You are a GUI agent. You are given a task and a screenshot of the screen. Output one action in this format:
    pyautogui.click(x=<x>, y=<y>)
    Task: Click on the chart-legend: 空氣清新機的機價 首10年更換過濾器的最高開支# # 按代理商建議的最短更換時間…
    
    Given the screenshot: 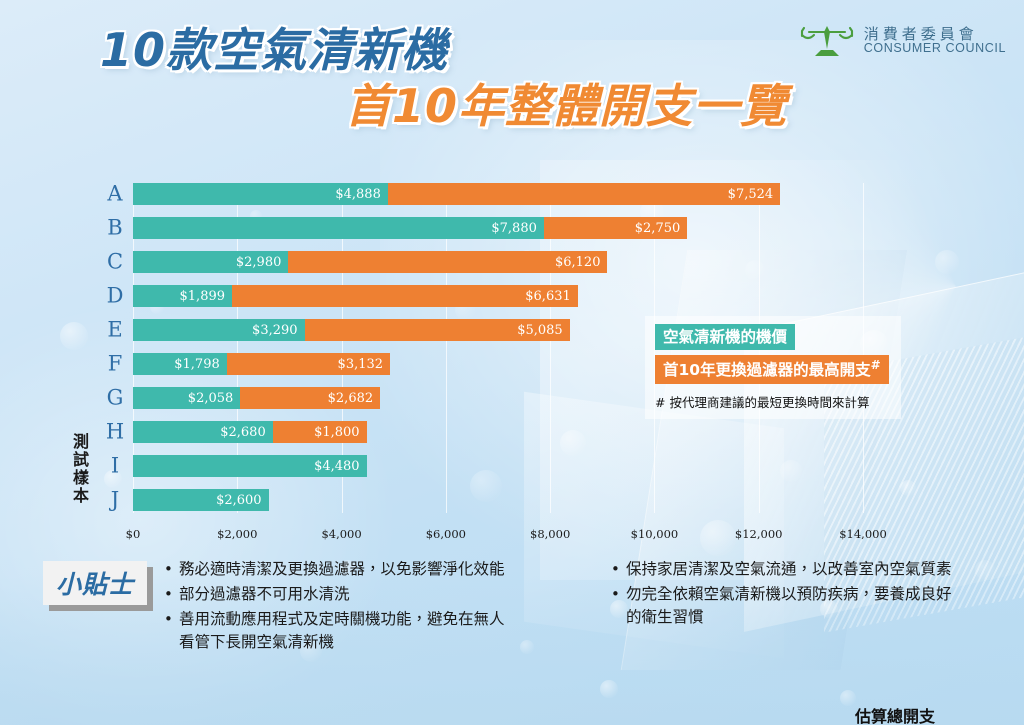 What is the action you would take?
    pyautogui.click(x=773, y=368)
    